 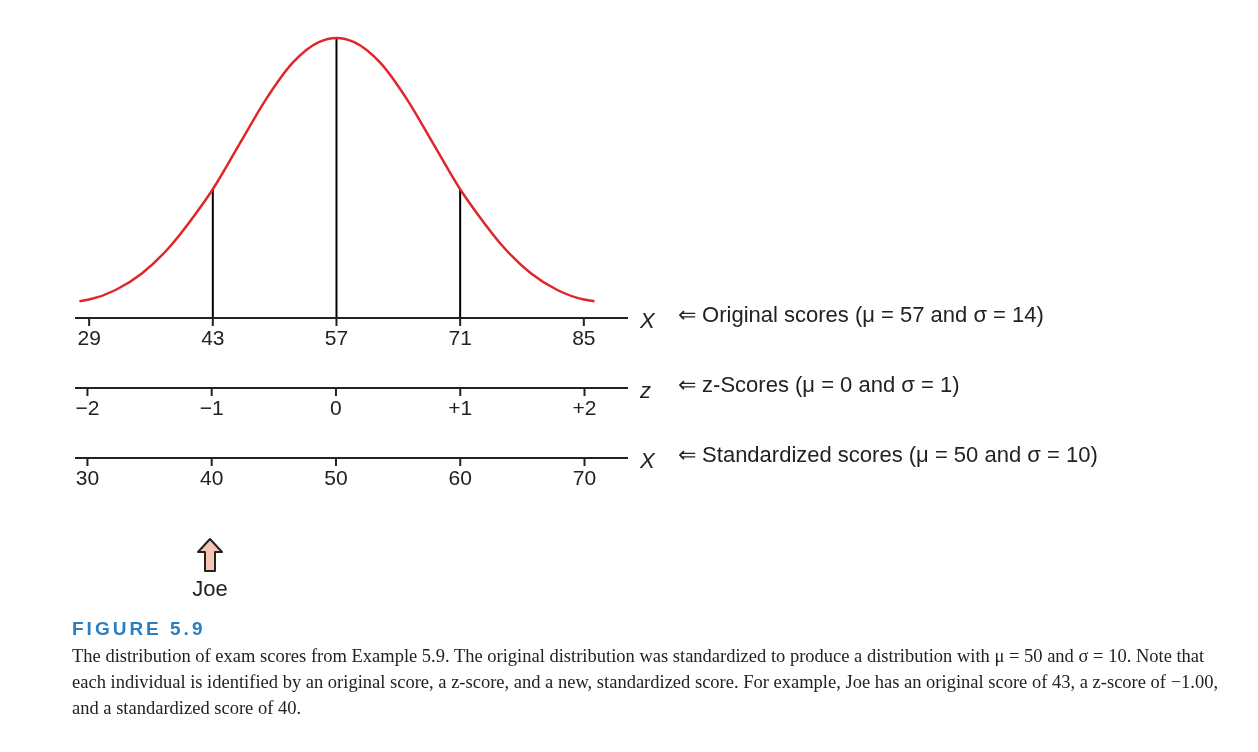 What do you see at coordinates (139, 629) in the screenshot?
I see `text: FIGURE 5.9` at bounding box center [139, 629].